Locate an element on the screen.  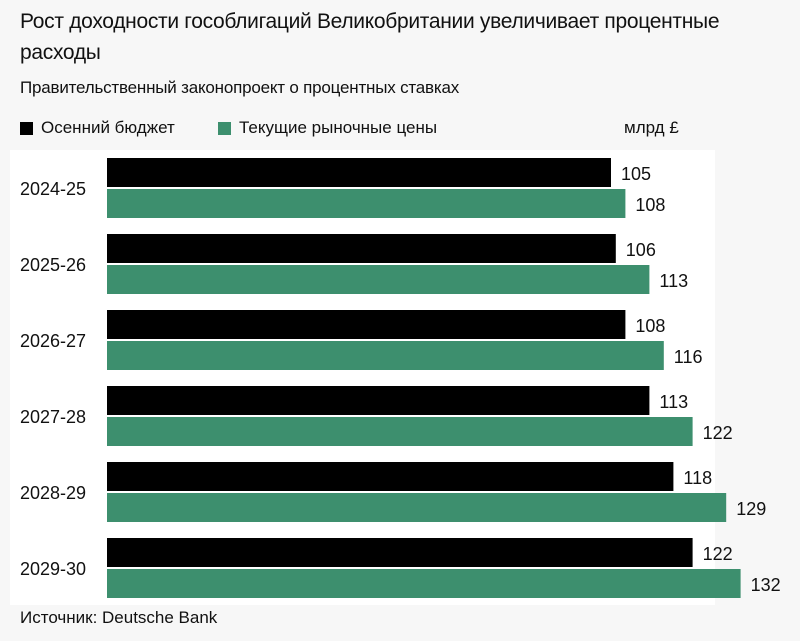
data-label: 105 is located at coordinates (636, 174).